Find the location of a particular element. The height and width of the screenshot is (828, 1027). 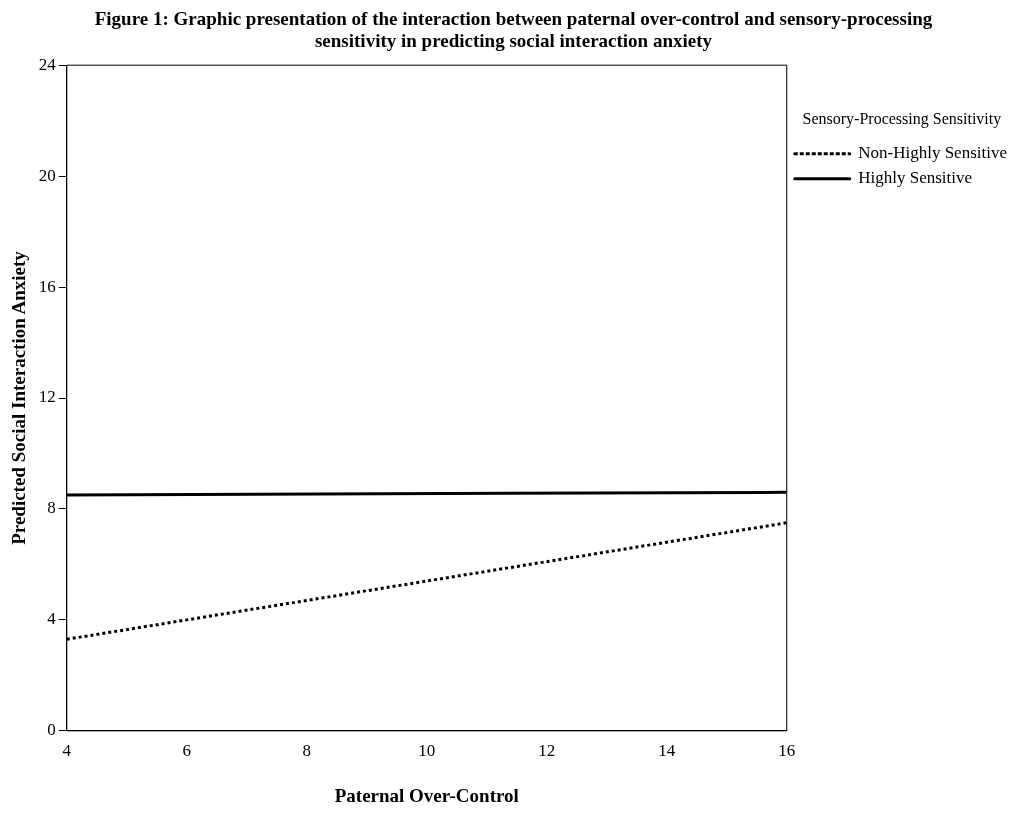

x-axis-title: Paternal Over-Control is located at coordinates (426, 795).